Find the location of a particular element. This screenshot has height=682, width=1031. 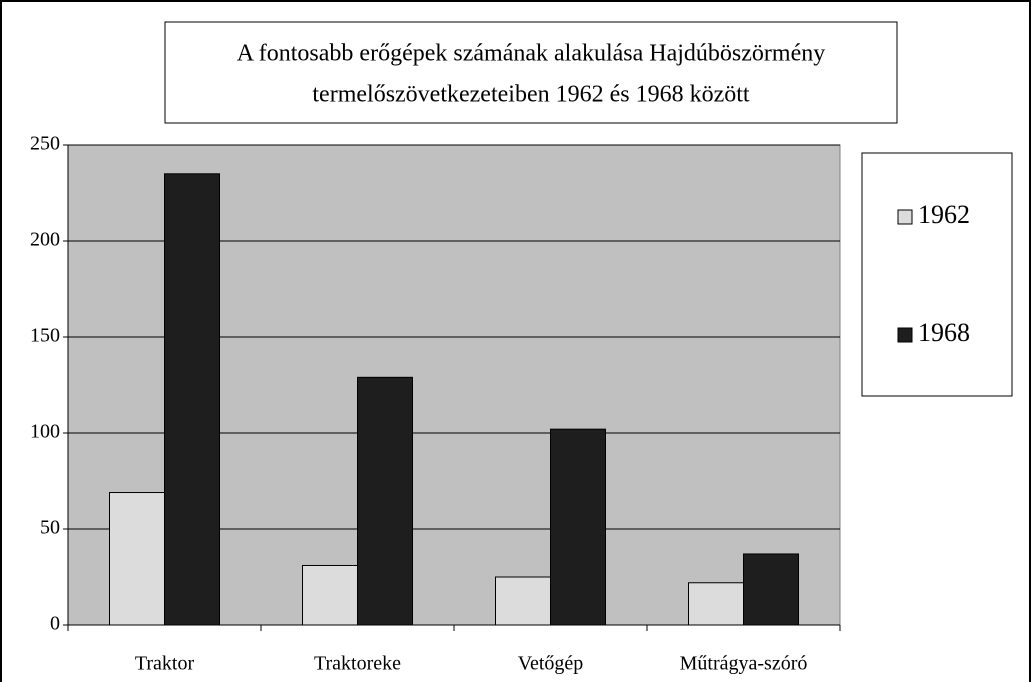

y-tick-label: 50 is located at coordinates (50, 528).